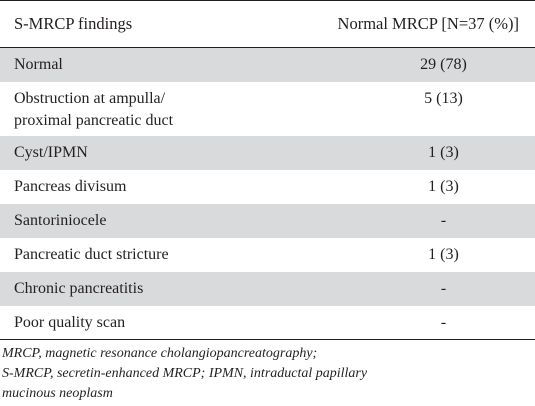 This screenshot has height=406, width=535. Describe the element at coordinates (91, 254) in the screenshot. I see `row-finding: Pancreatic duct stricture` at that location.